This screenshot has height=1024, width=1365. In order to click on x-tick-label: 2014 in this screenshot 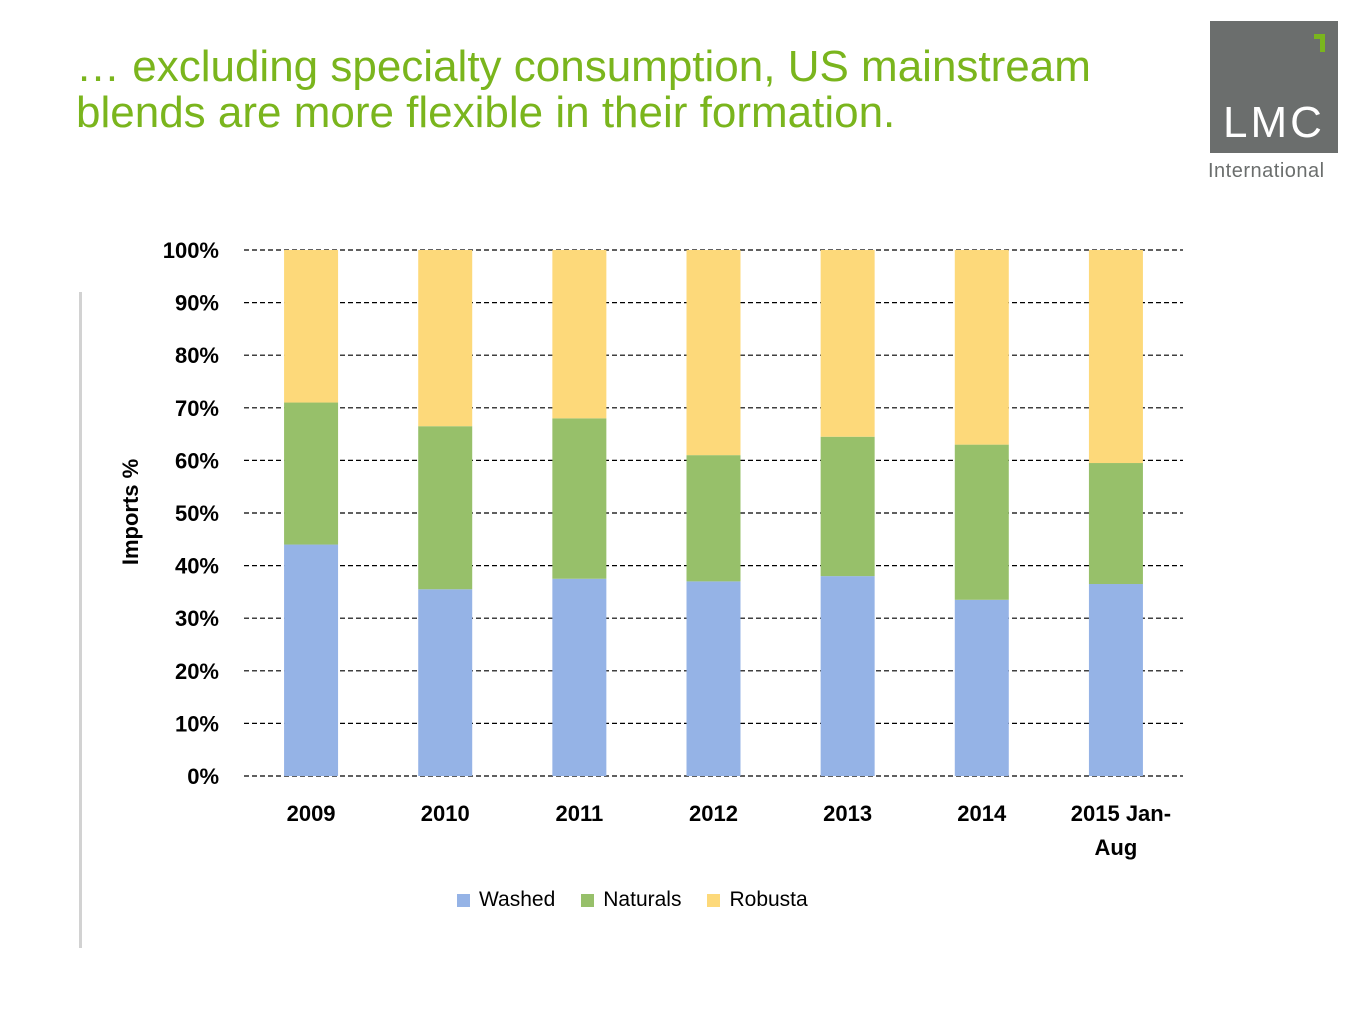, I will do `click(982, 813)`.